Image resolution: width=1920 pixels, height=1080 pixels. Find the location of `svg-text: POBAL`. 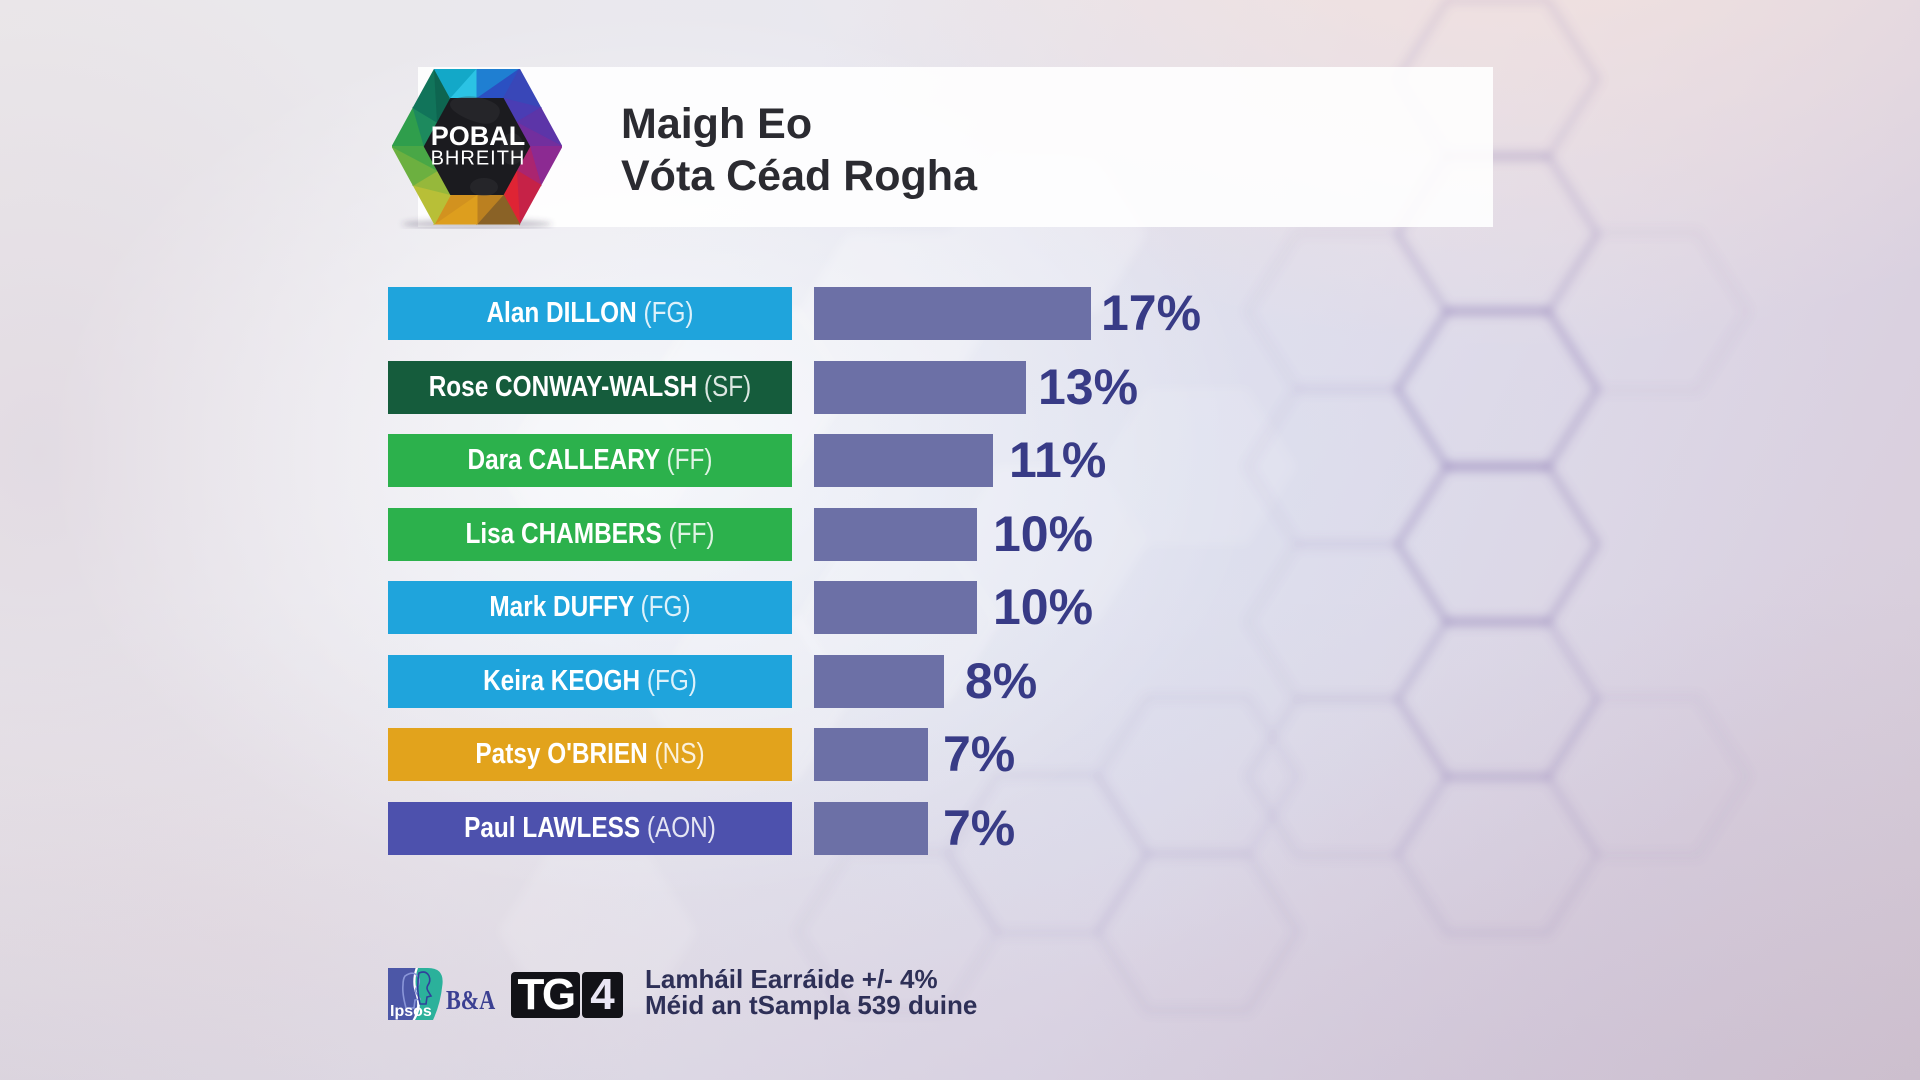

svg-text: POBAL is located at coordinates (478, 136).